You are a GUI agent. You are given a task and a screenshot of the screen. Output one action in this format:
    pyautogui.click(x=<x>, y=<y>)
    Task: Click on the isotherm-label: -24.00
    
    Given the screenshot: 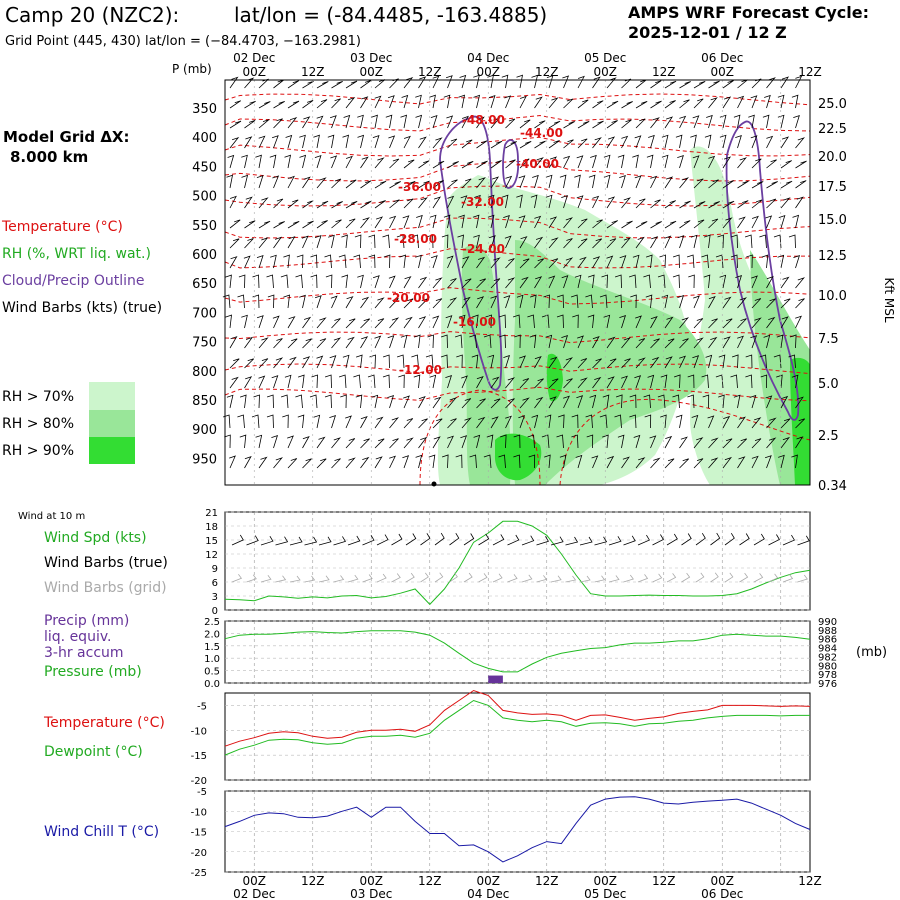 What is the action you would take?
    pyautogui.click(x=483, y=249)
    